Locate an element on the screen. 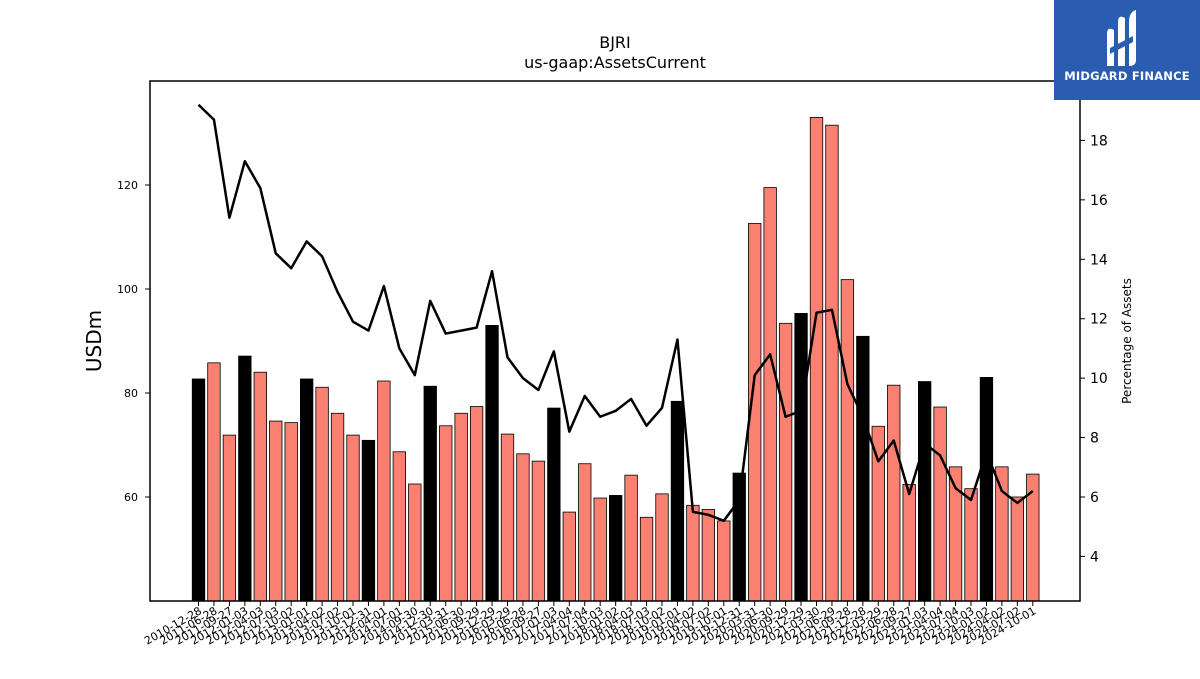 The image size is (1200, 679). y-right-tick-label: 10 is located at coordinates (1099, 379).